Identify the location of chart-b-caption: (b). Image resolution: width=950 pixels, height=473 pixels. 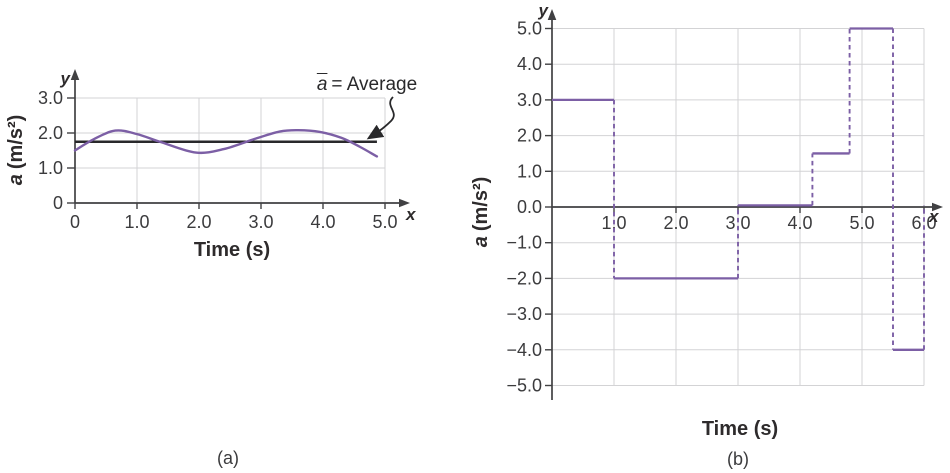
(738, 459).